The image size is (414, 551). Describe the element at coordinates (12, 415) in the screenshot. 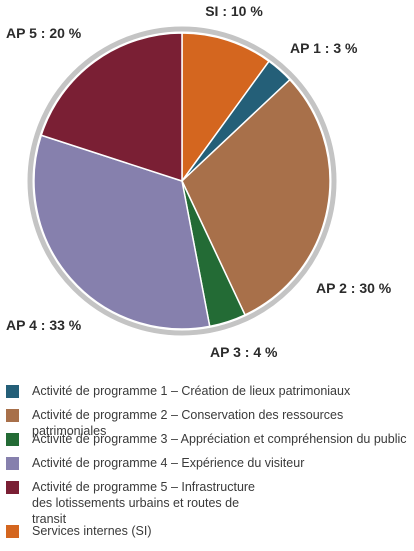

I see `legend-swatch-ap2` at that location.